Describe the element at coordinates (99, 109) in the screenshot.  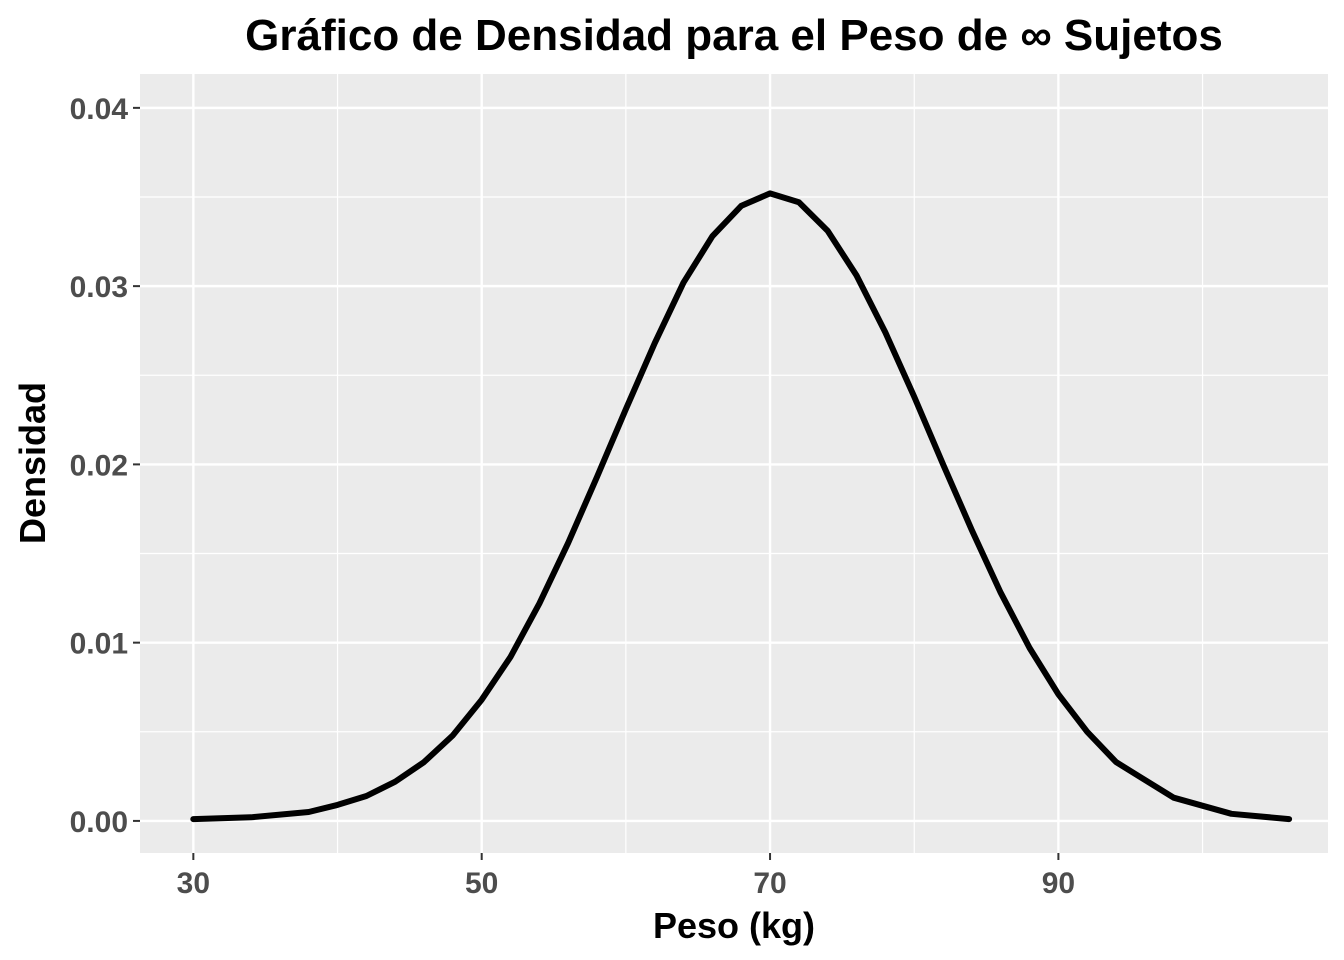
I see `y-tick-label: 0.04` at that location.